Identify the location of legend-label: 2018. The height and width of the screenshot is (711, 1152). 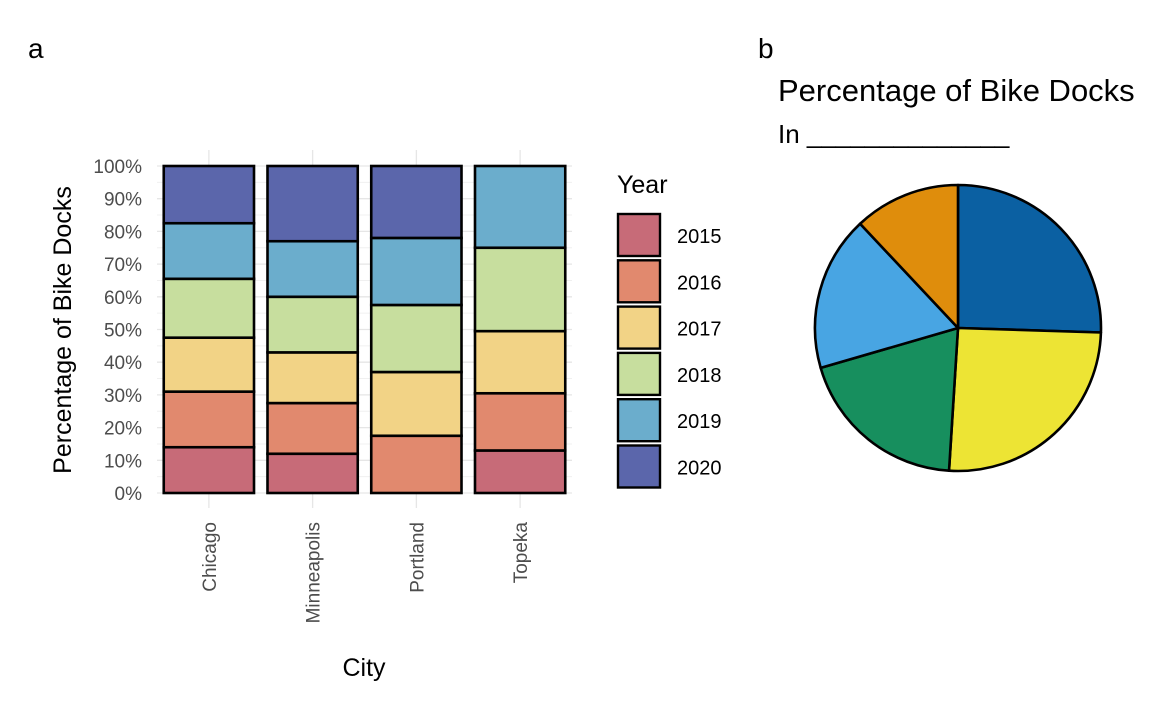
(699, 376).